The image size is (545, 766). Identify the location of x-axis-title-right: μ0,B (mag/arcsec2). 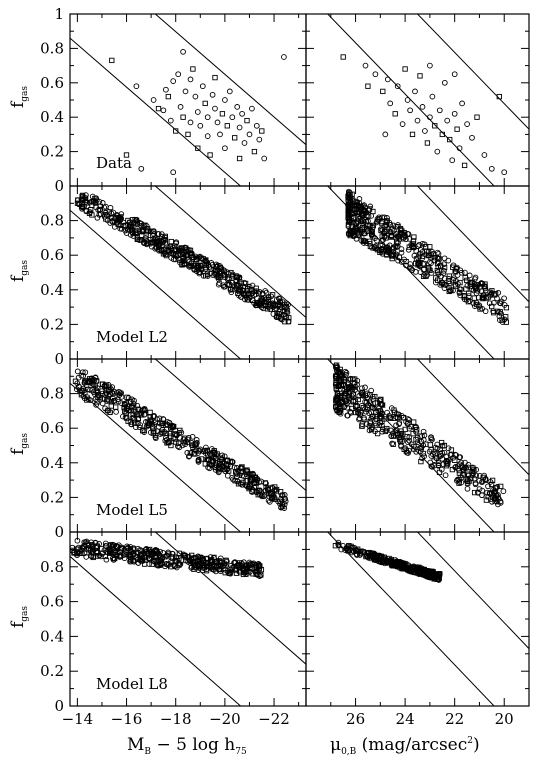
(405, 746).